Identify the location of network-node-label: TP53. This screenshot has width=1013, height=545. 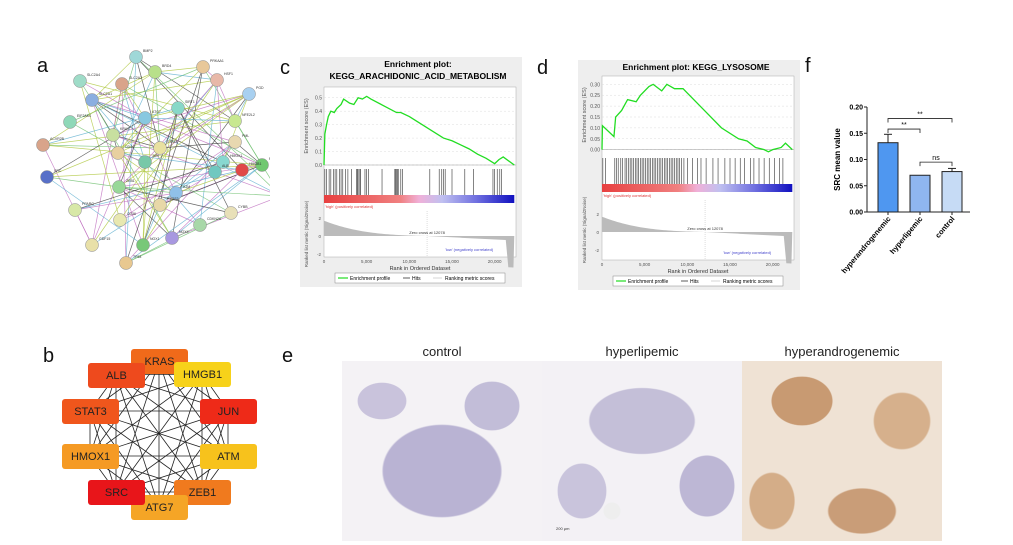
(137, 257).